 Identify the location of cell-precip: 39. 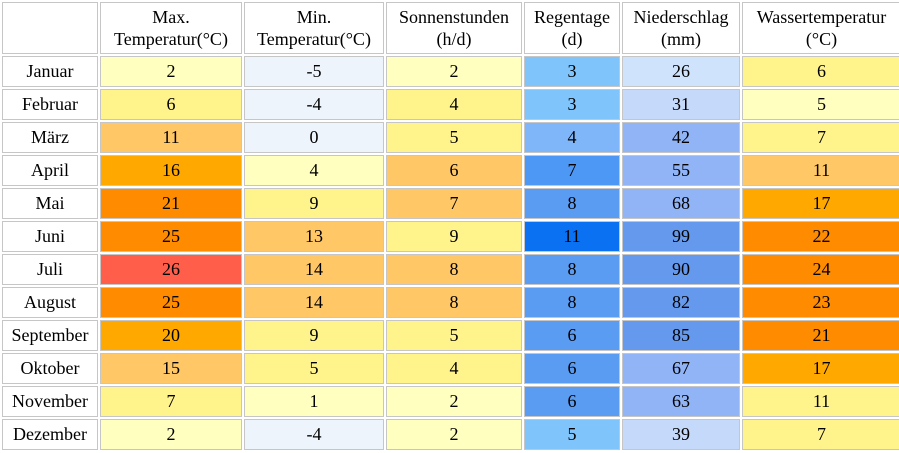
(681, 434).